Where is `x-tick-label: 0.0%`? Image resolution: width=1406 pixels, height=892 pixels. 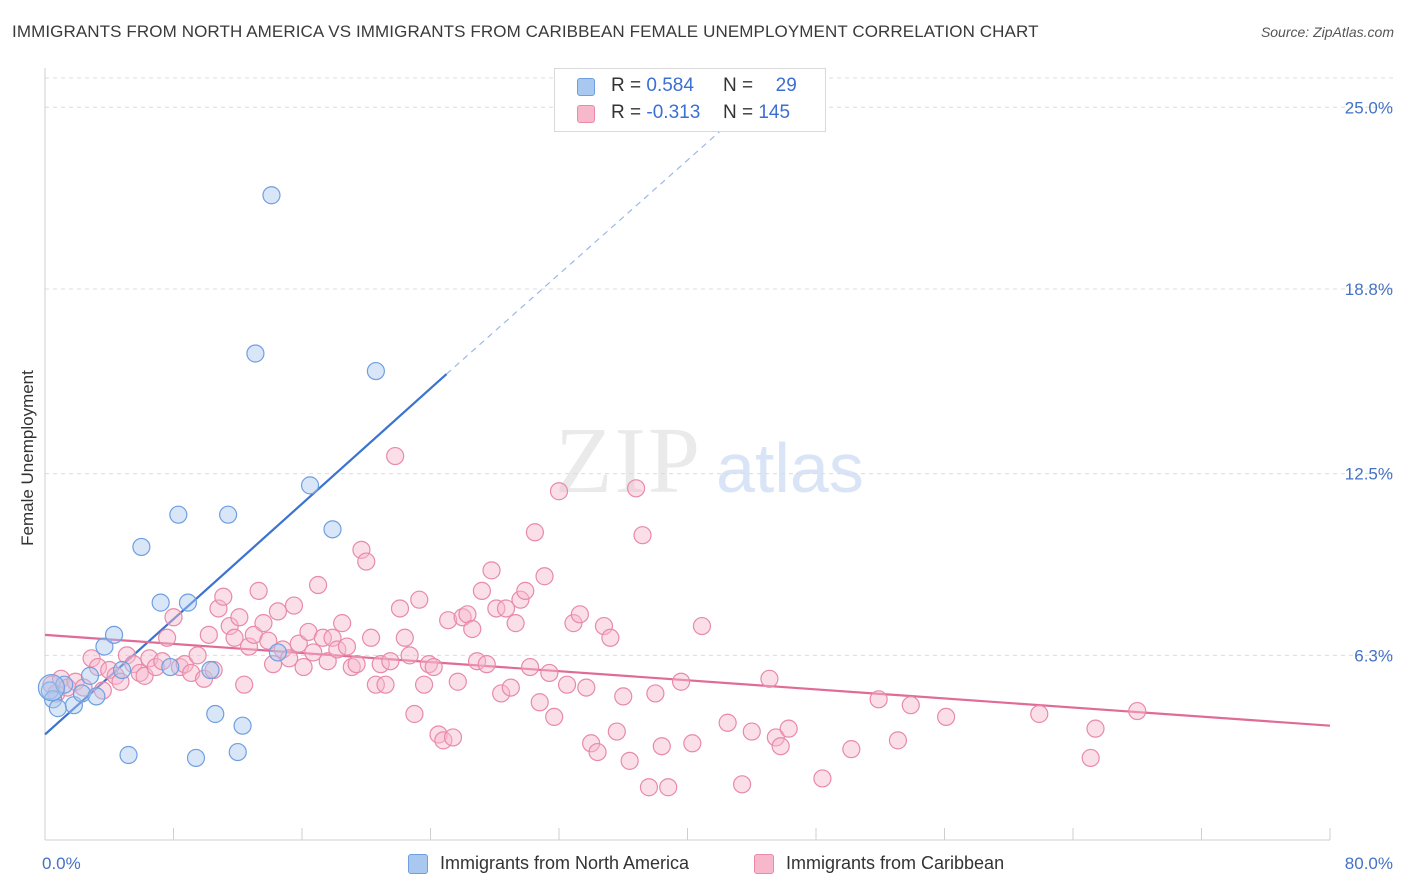 x-tick-label: 0.0% is located at coordinates (61, 863).